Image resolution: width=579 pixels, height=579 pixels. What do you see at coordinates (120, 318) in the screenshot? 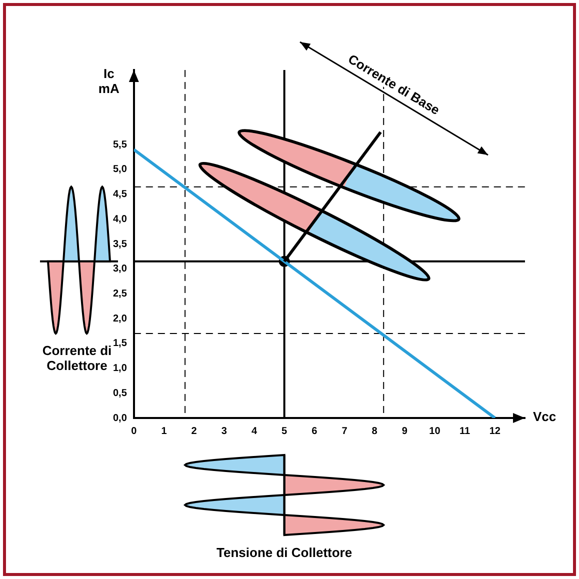
I see `y-tick-label: 2,0` at bounding box center [120, 318].